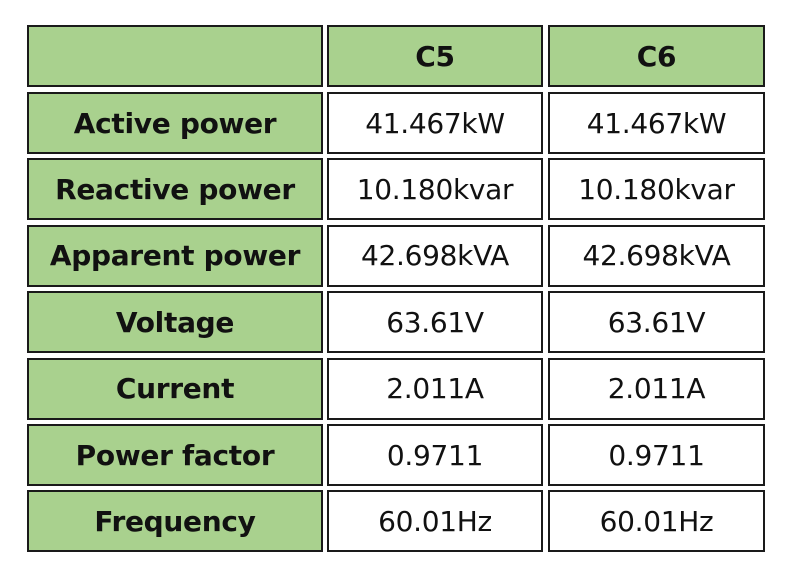  I want to click on row-label: Frequency, so click(175, 521).